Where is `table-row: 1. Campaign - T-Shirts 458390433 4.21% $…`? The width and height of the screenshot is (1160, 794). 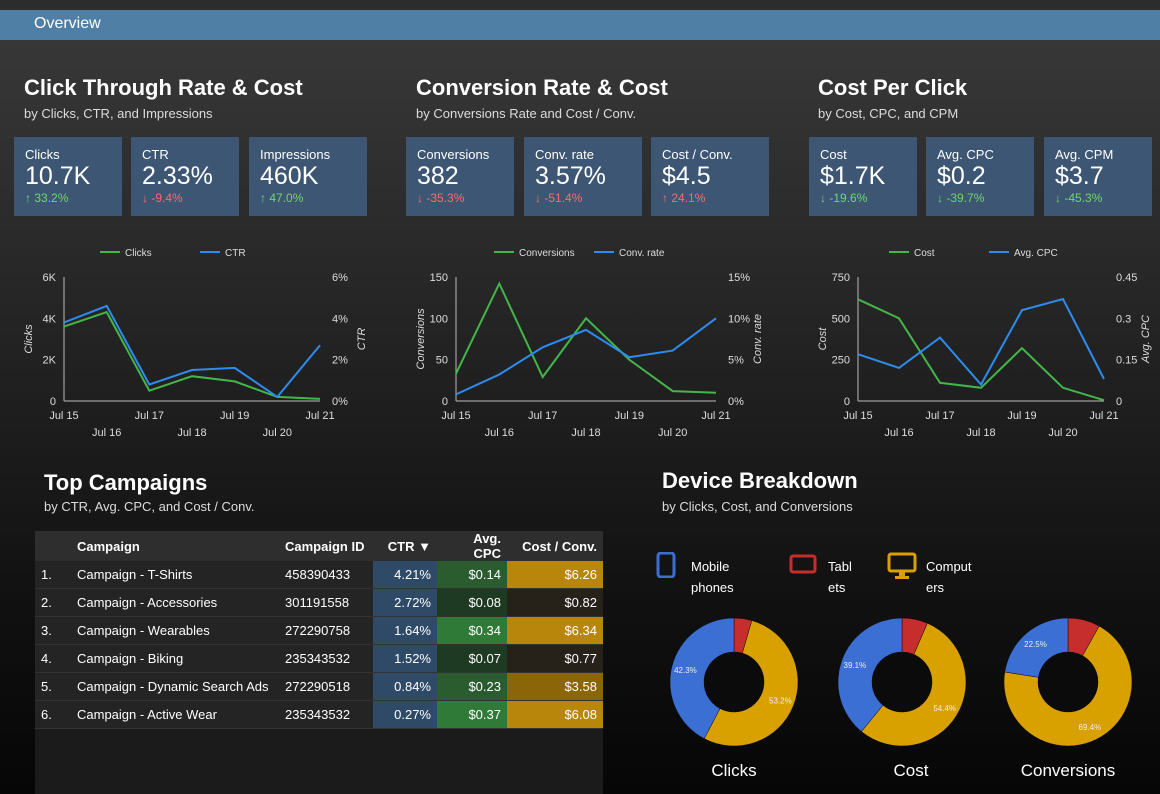 table-row: 1. Campaign - T-Shirts 458390433 4.21% $… is located at coordinates (319, 575).